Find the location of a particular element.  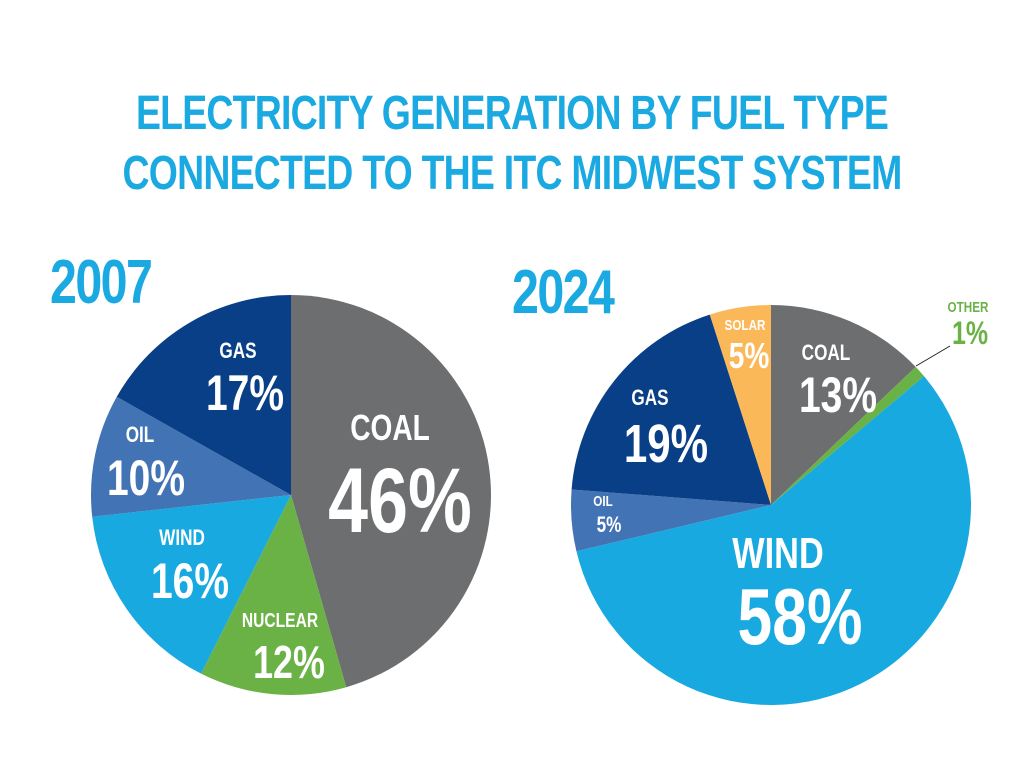

pie-2007-slice-nuclear is located at coordinates (274, 595).